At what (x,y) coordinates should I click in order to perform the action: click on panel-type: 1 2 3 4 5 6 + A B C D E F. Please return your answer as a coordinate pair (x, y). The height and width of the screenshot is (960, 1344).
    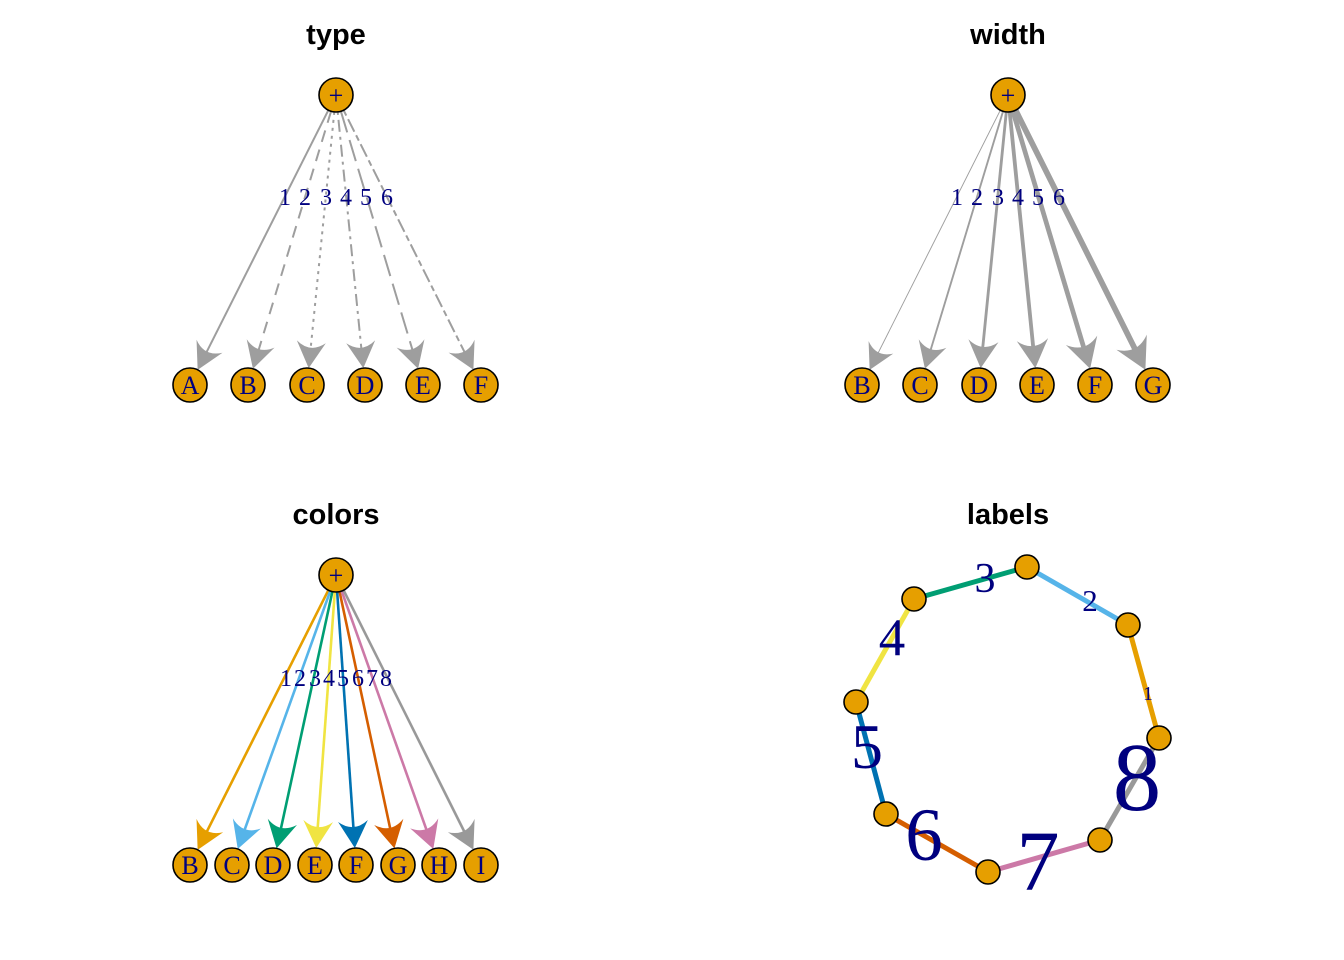
    Looking at the image, I should click on (335, 240).